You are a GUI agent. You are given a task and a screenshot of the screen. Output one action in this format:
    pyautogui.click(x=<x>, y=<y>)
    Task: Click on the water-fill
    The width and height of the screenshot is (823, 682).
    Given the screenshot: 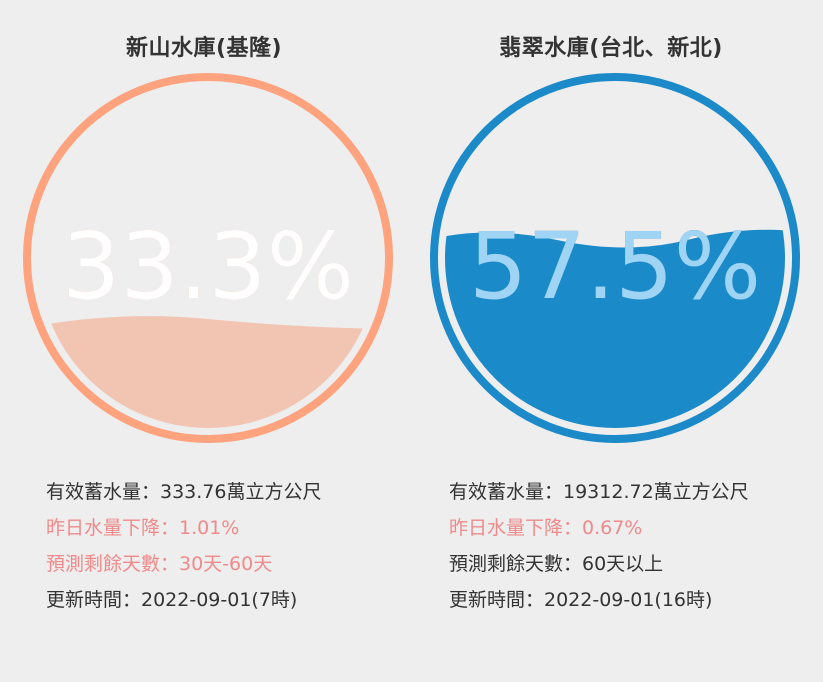 What is the action you would take?
    pyautogui.click(x=615, y=328)
    